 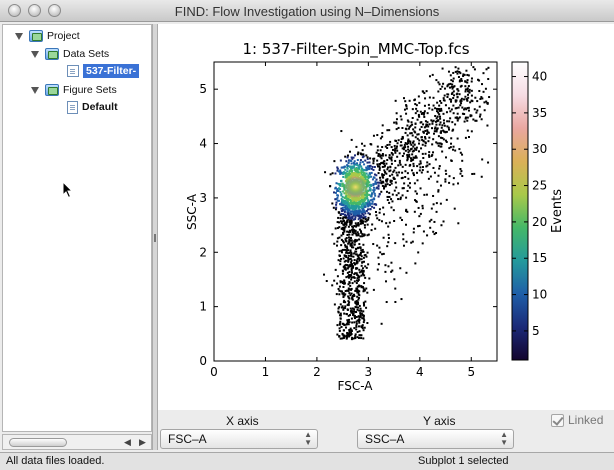 What do you see at coordinates (77, 442) in the screenshot?
I see `tree-horizontal-scrollbar: ◀ ▶` at bounding box center [77, 442].